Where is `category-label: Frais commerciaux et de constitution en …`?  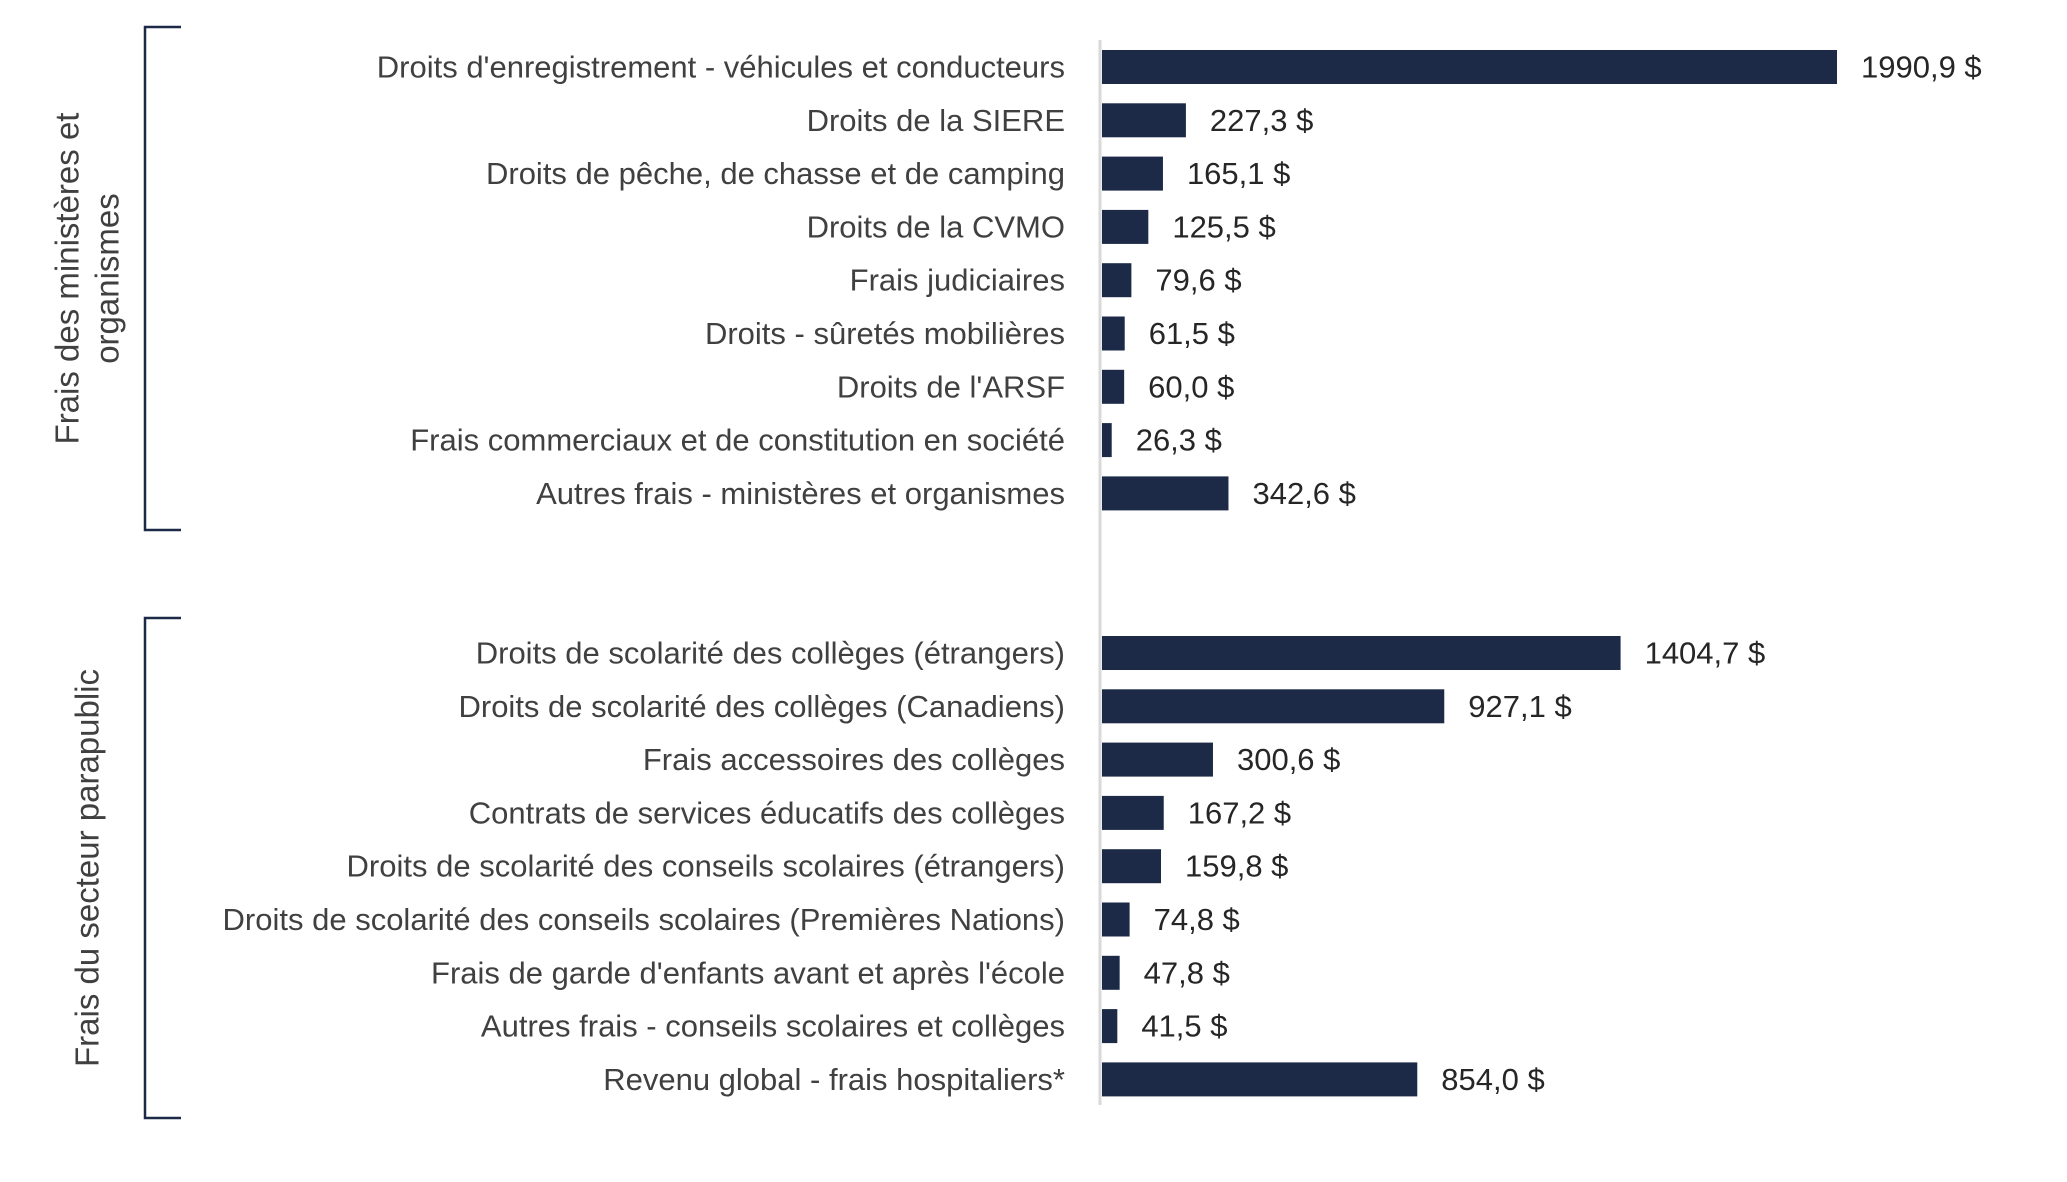
category-label: Frais commerciaux et de constitution en … is located at coordinates (737, 440).